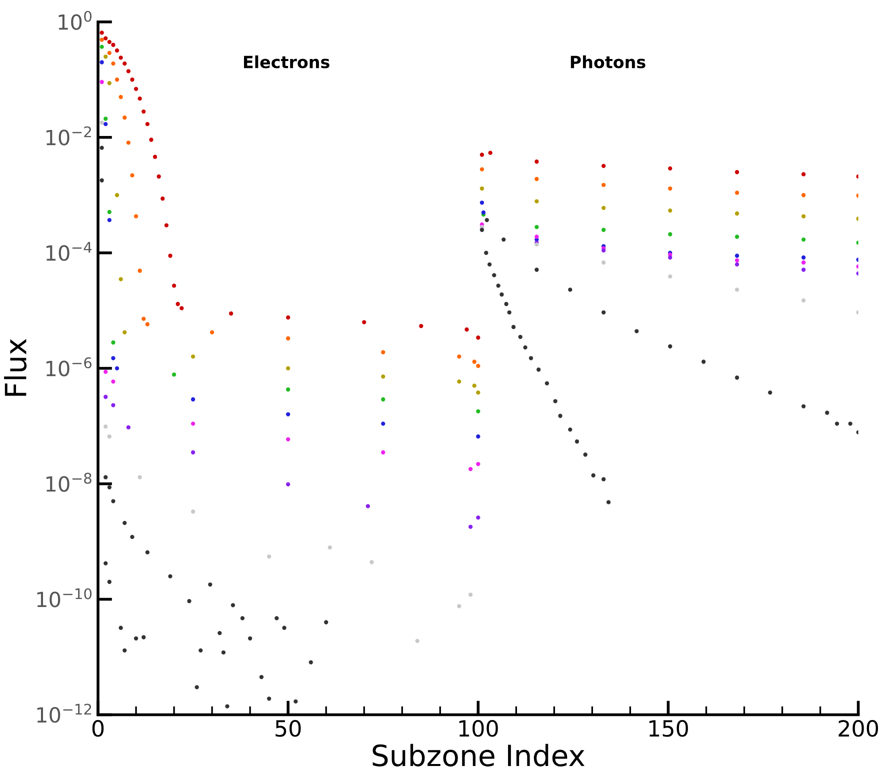 This screenshot has height=782, width=883. I want to click on y-tick-label: 10$^{−6}$, so click(69, 366).